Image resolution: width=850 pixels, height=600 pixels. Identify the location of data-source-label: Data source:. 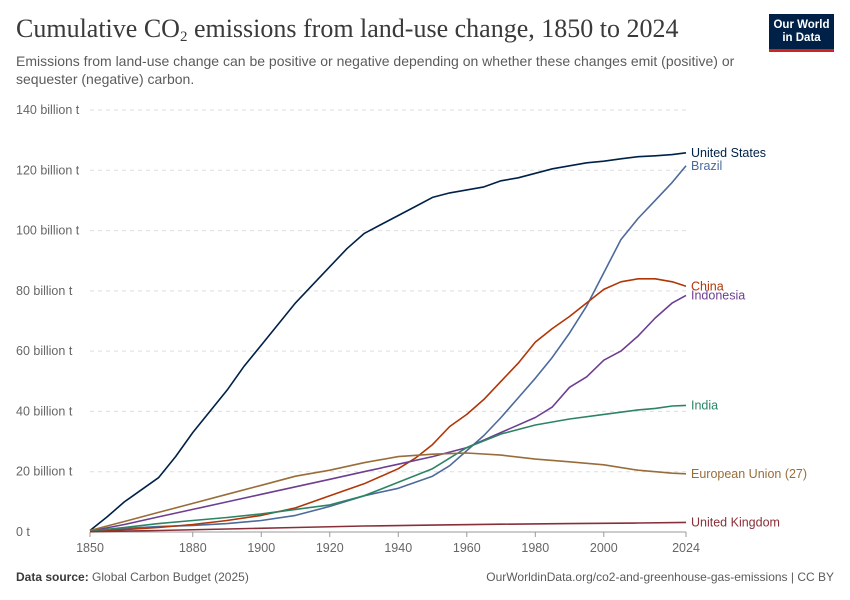
(52, 577).